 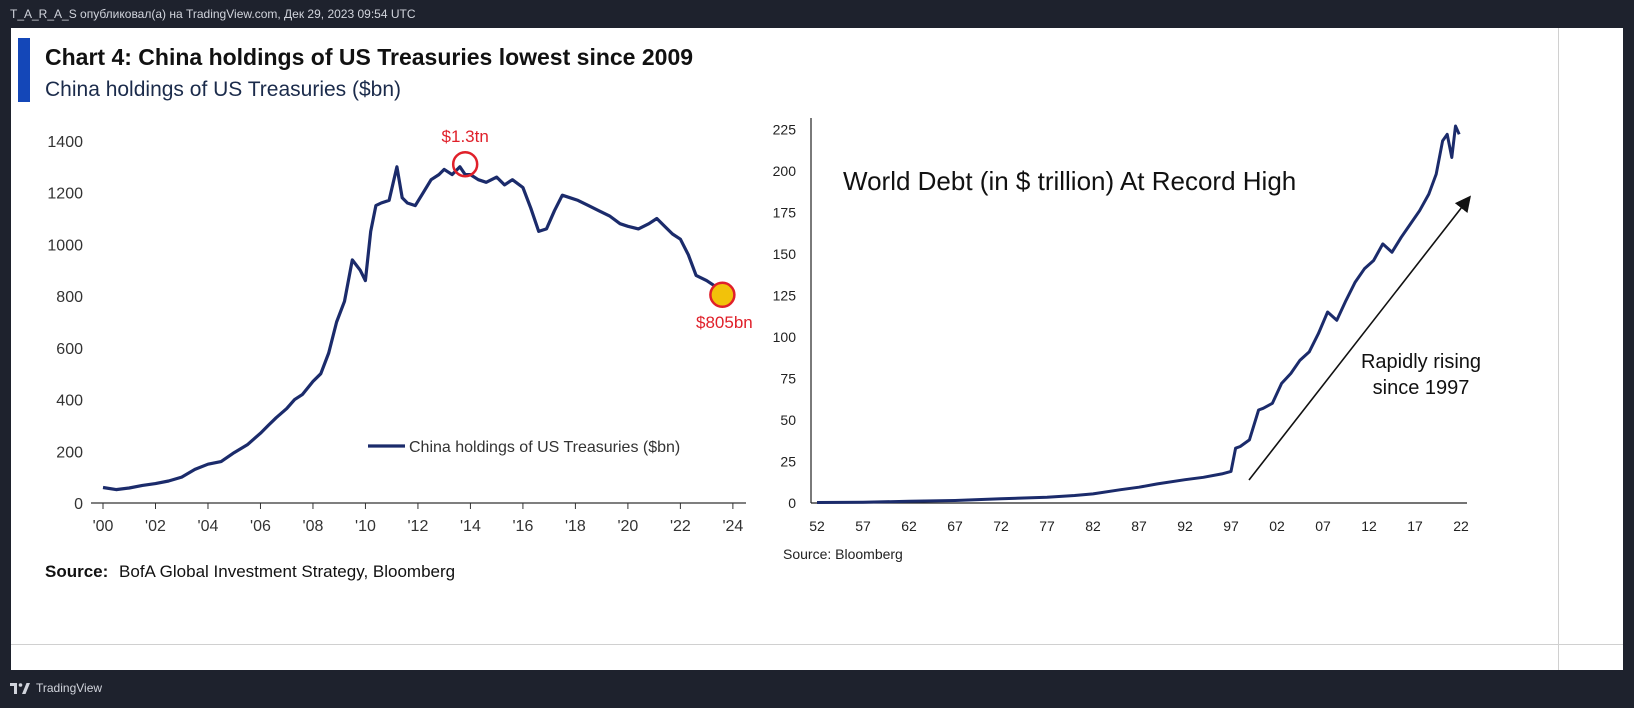 What do you see at coordinates (103, 526) in the screenshot?
I see `left-x-tick-label: '00` at bounding box center [103, 526].